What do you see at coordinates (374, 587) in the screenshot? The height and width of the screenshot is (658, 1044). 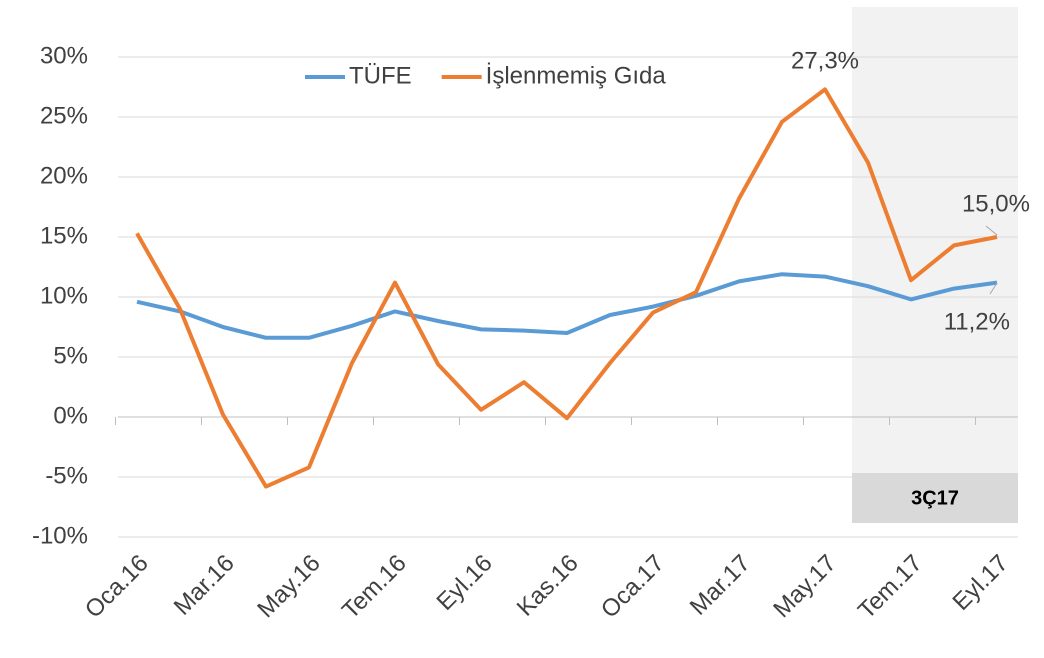 I see `x-tick-label: Tem.16` at bounding box center [374, 587].